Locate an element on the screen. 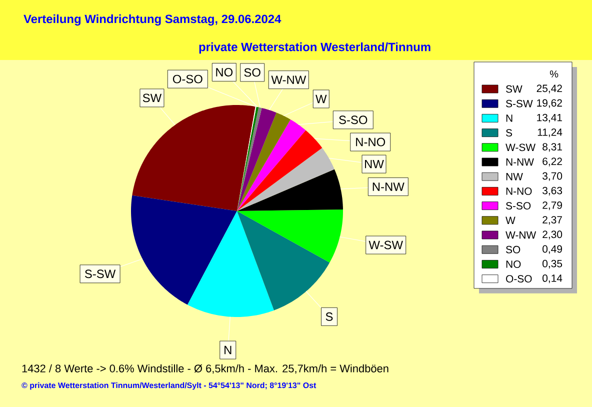  slice-label: W-NW is located at coordinates (288, 80).